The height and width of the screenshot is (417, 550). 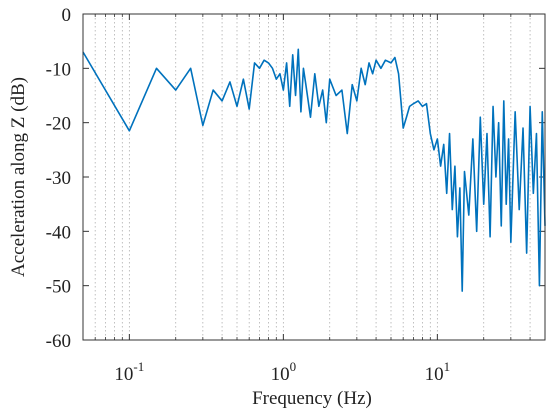 I want to click on x-tick-exponent: 0, so click(x=293, y=366).